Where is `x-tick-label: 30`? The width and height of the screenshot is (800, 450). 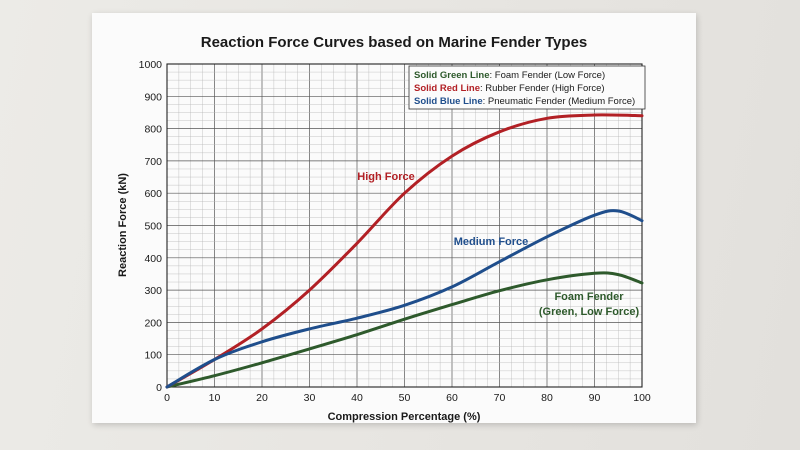
x-tick-label: 30 is located at coordinates (310, 398).